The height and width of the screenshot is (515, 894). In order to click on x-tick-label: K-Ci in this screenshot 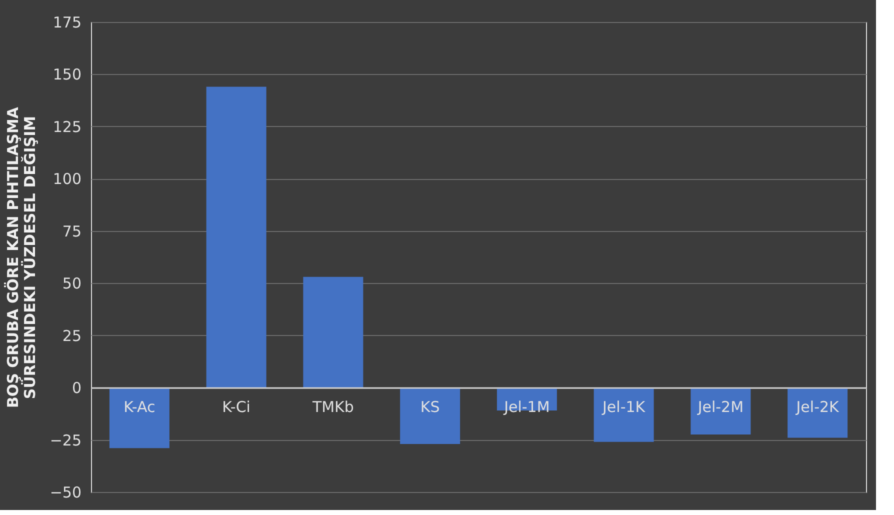, I will do `click(236, 407)`.